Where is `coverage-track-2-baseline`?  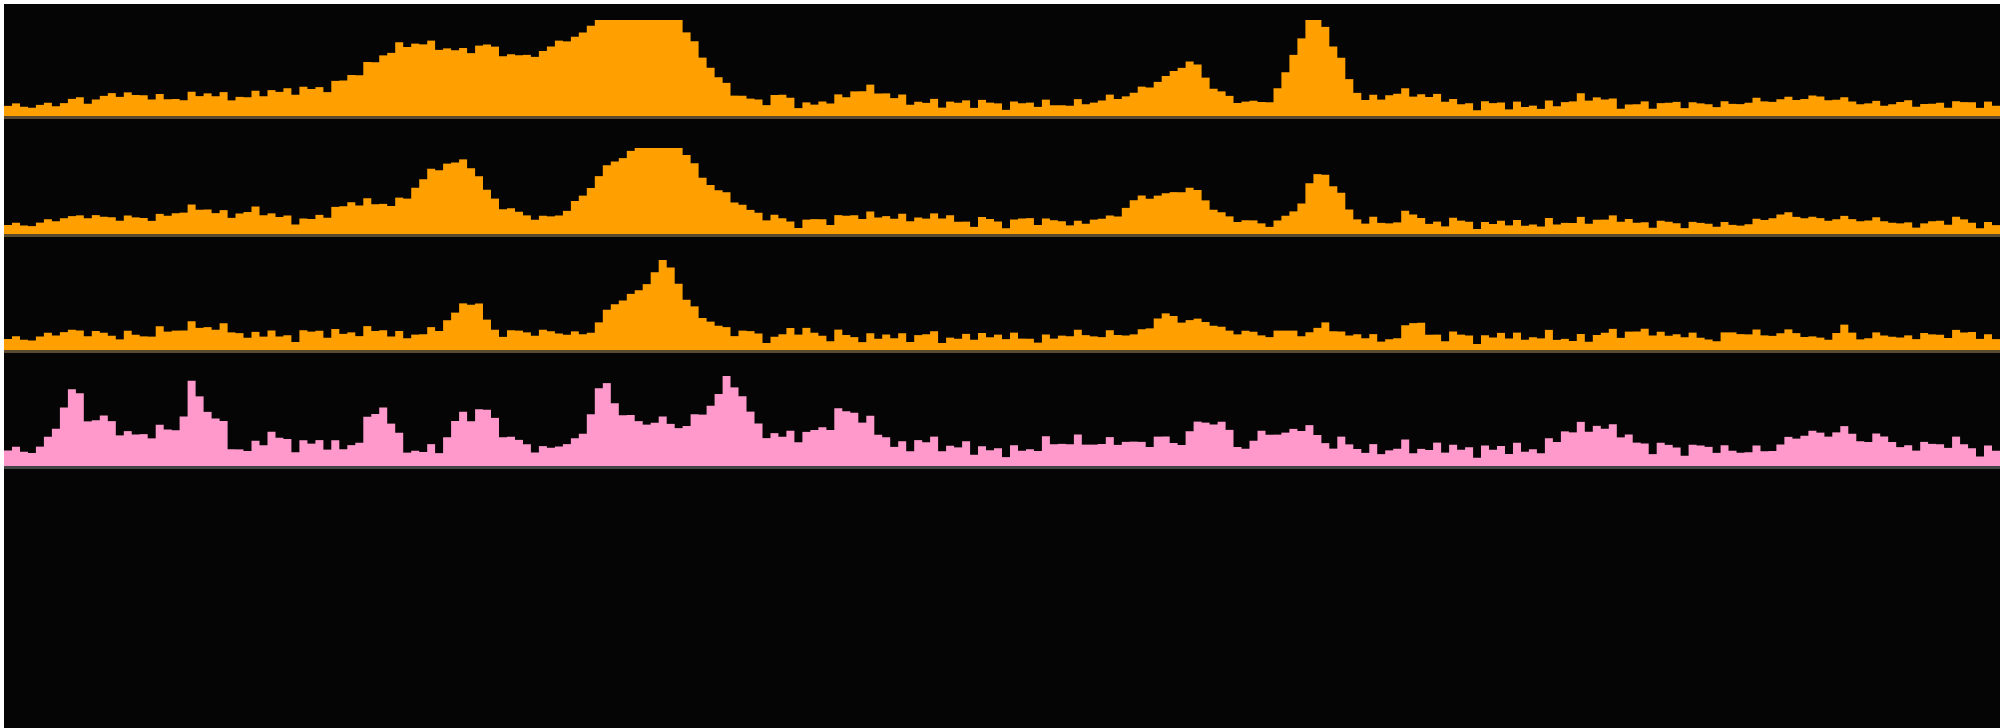
coverage-track-2-baseline is located at coordinates (1002, 235).